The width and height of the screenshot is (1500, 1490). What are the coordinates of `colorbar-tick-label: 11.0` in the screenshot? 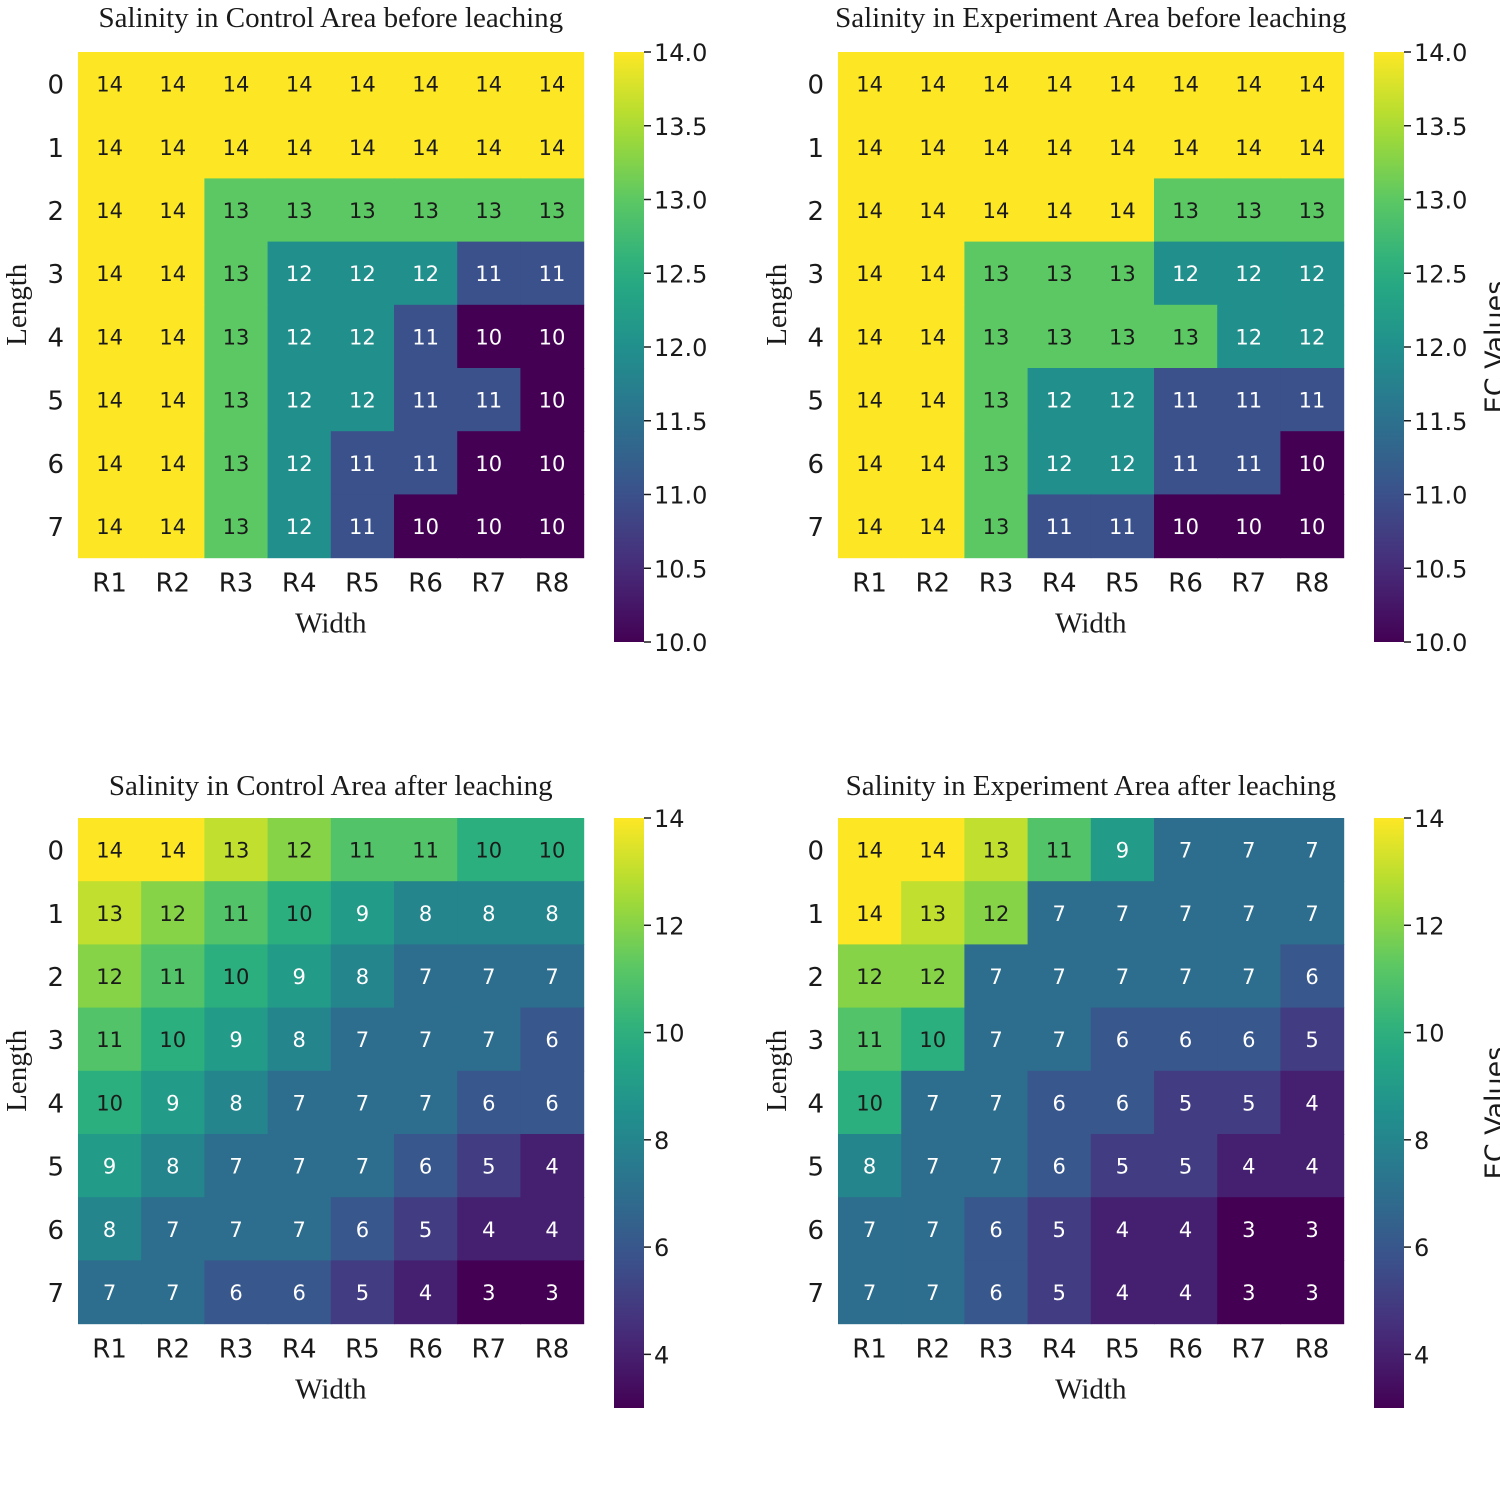 It's located at (680, 496).